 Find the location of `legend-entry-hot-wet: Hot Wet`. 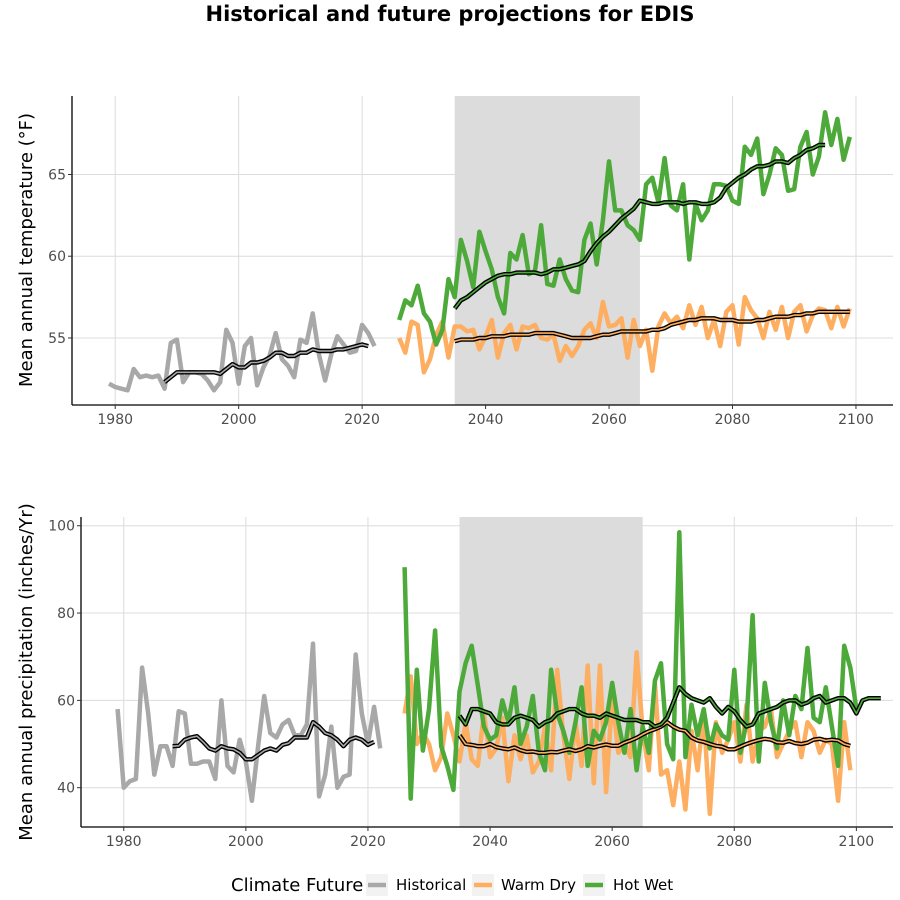

legend-entry-hot-wet: Hot Wet is located at coordinates (628, 885).